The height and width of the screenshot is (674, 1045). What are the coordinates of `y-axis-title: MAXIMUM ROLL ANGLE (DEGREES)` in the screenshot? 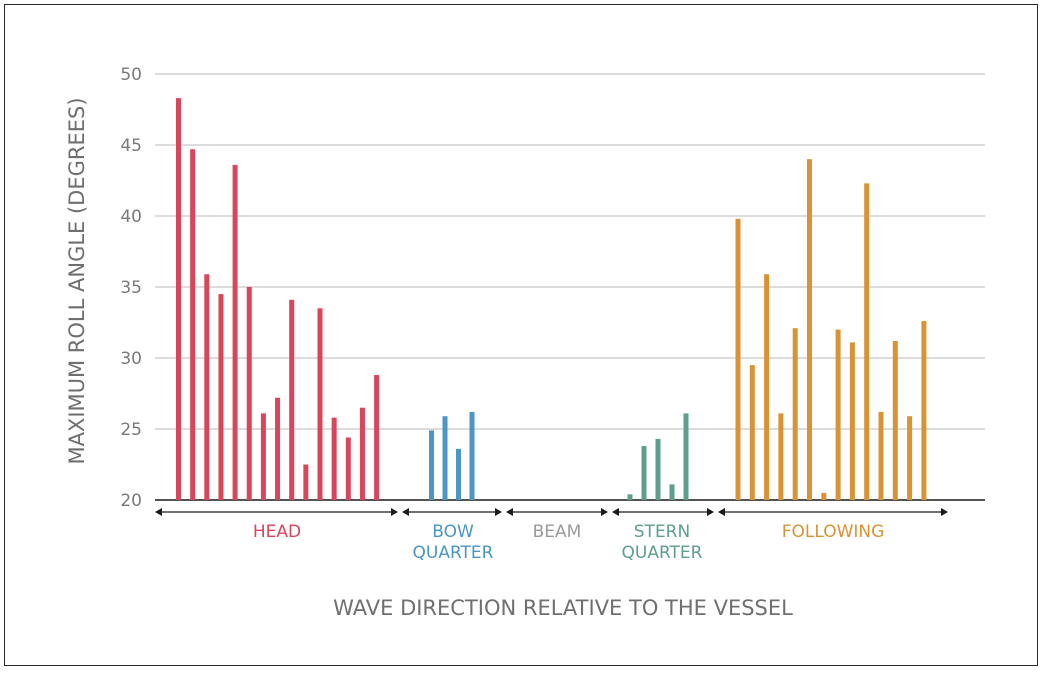 It's located at (77, 280).